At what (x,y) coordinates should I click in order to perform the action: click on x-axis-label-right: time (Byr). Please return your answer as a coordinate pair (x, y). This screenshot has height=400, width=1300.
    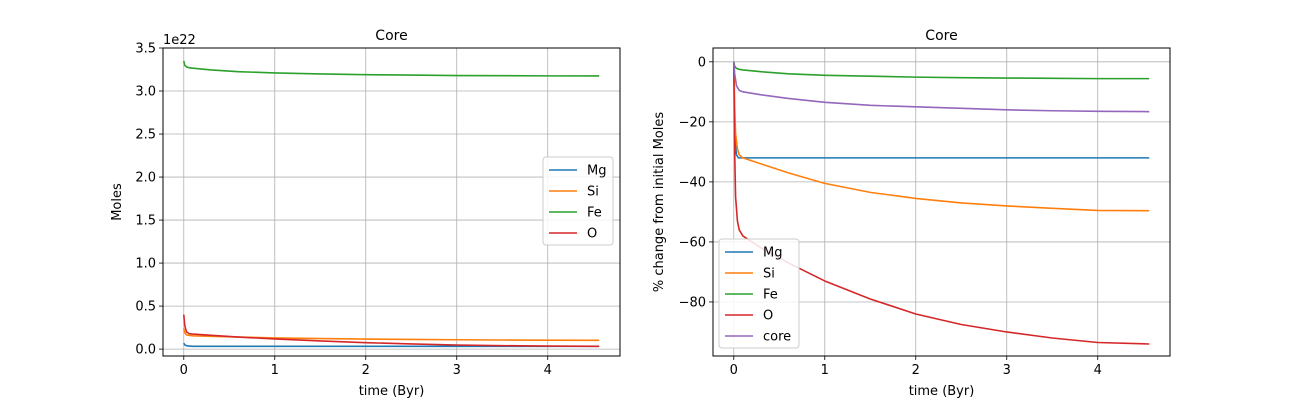
    Looking at the image, I should click on (942, 391).